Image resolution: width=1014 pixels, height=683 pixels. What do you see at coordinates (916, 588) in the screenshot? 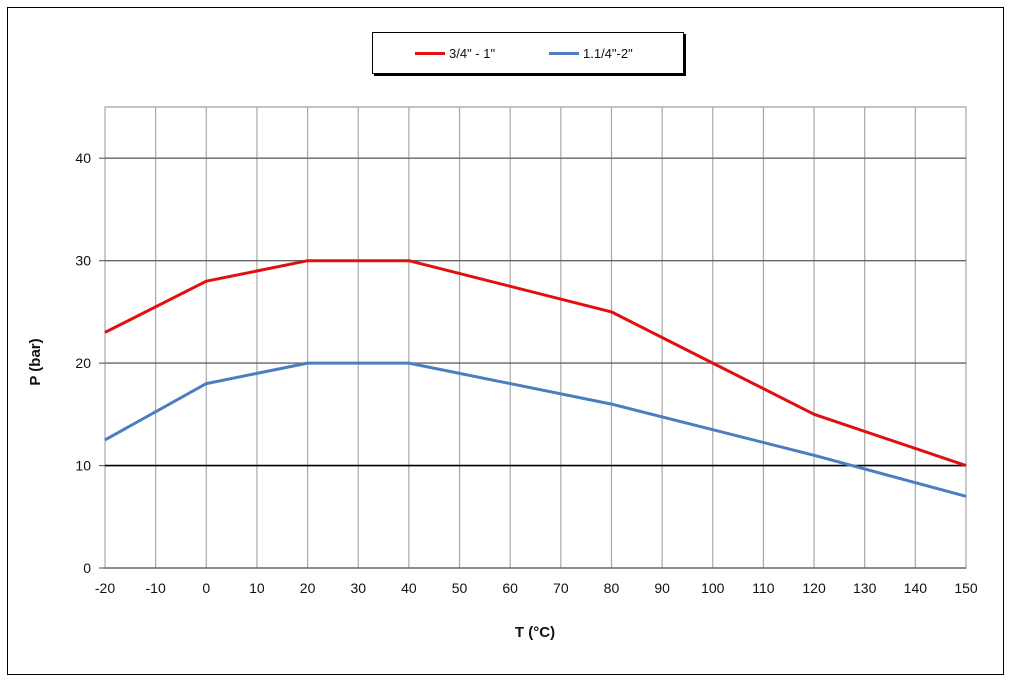
I see `x-tick-label: 140` at bounding box center [916, 588].